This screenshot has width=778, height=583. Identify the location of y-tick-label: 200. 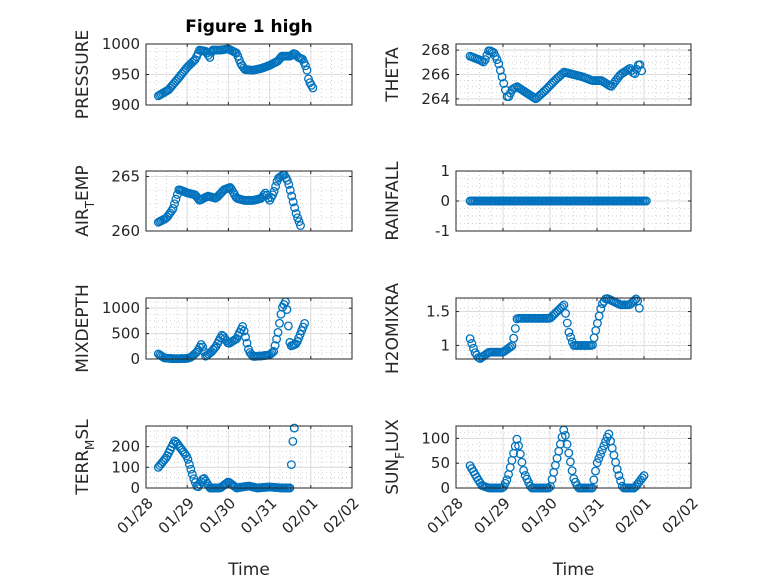
(125, 447).